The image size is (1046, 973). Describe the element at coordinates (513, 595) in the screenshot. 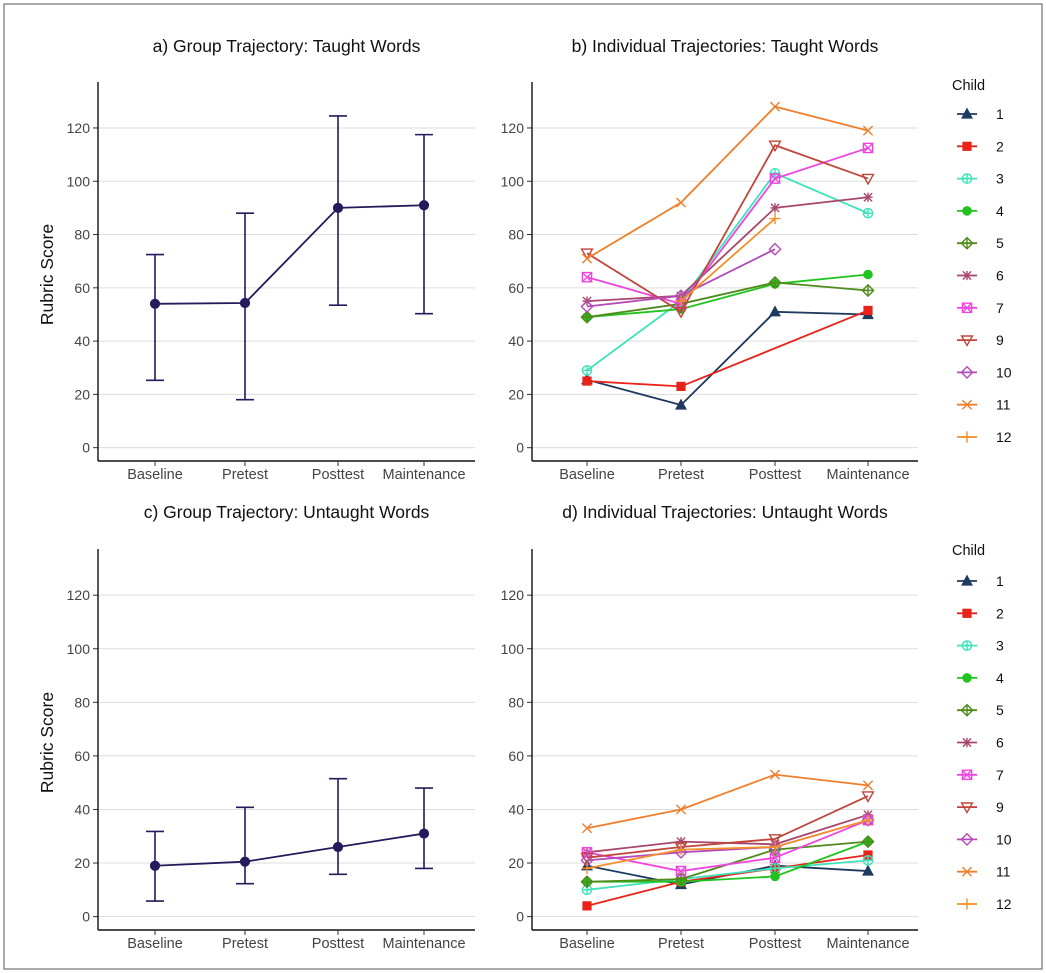

I see `panel-d-ytick-label: 120` at that location.